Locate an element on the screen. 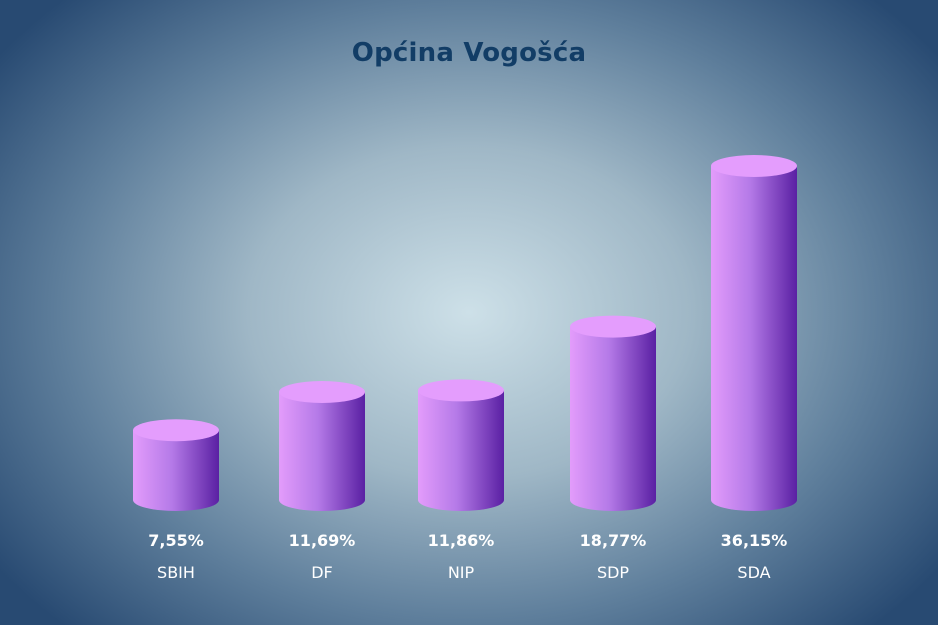 Image resolution: width=938 pixels, height=625 pixels. bar-sda is located at coordinates (754, 333).